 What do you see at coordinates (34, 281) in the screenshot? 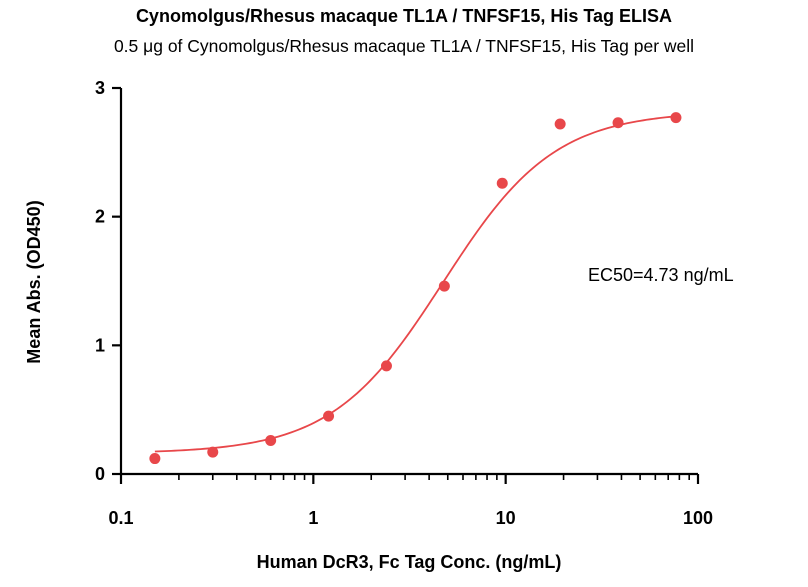
I see `y-axis-title: Mean Abs. (OD450)` at bounding box center [34, 281].